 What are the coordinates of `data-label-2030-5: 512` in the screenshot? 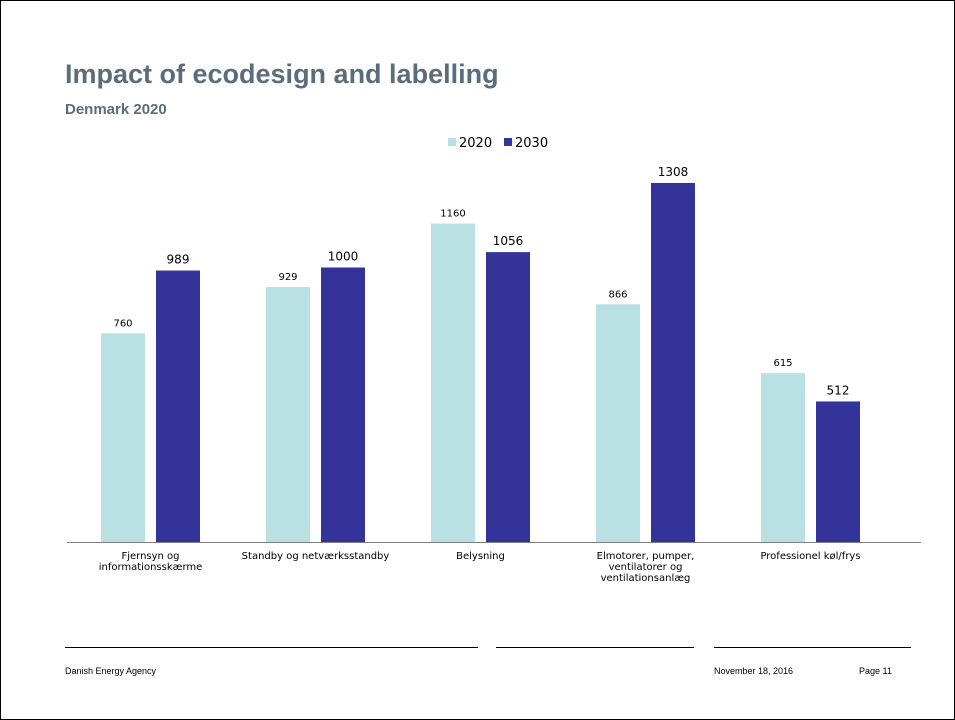 It's located at (838, 390).